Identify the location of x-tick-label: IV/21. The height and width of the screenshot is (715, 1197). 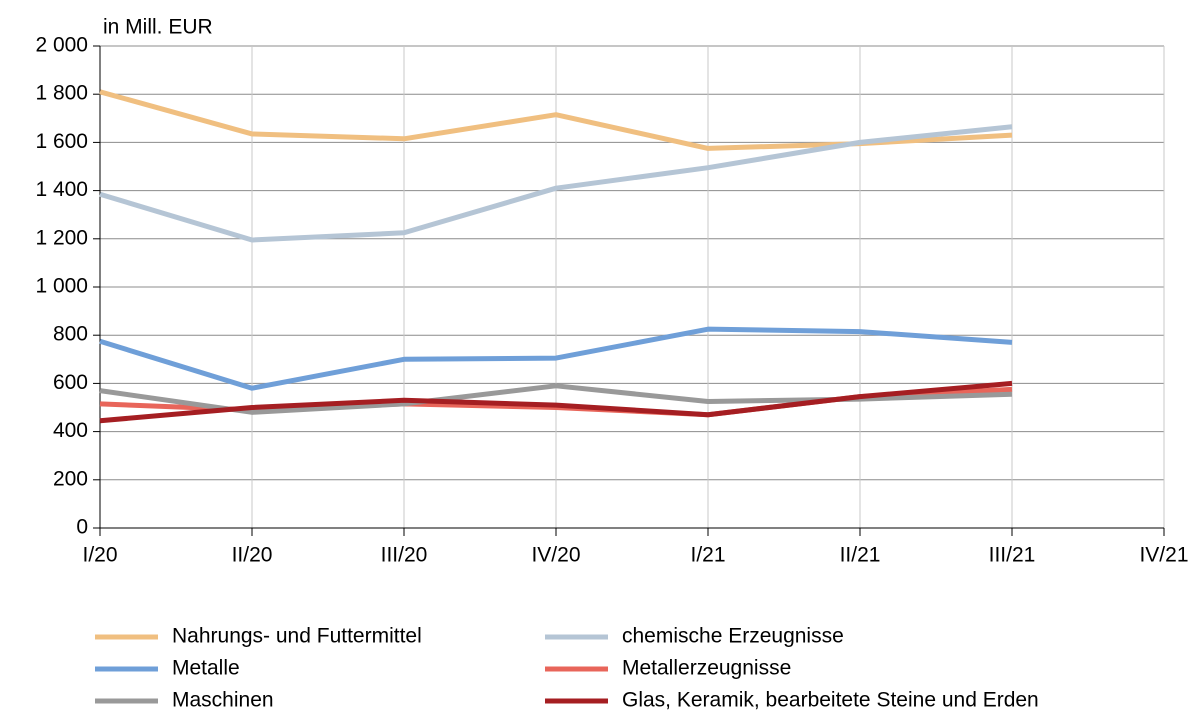
(1163, 555).